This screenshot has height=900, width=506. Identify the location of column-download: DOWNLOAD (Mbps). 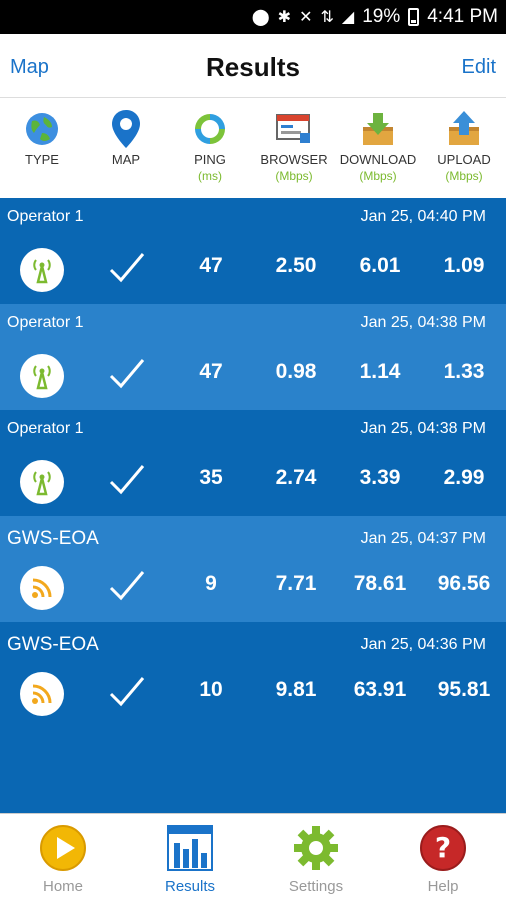
(378, 146).